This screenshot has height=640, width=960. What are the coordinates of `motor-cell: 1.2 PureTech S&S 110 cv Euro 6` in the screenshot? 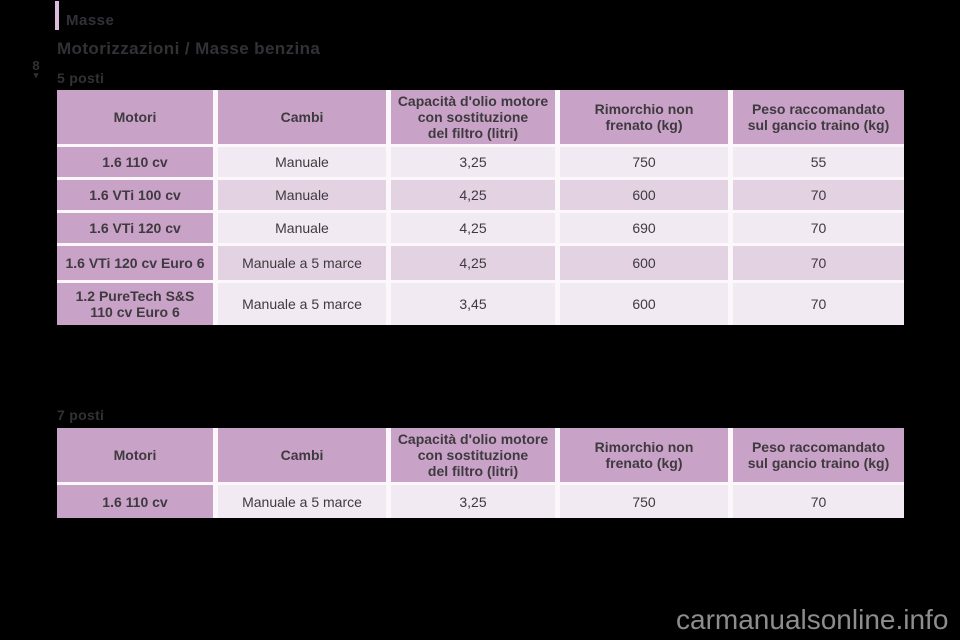 It's located at (137, 304).